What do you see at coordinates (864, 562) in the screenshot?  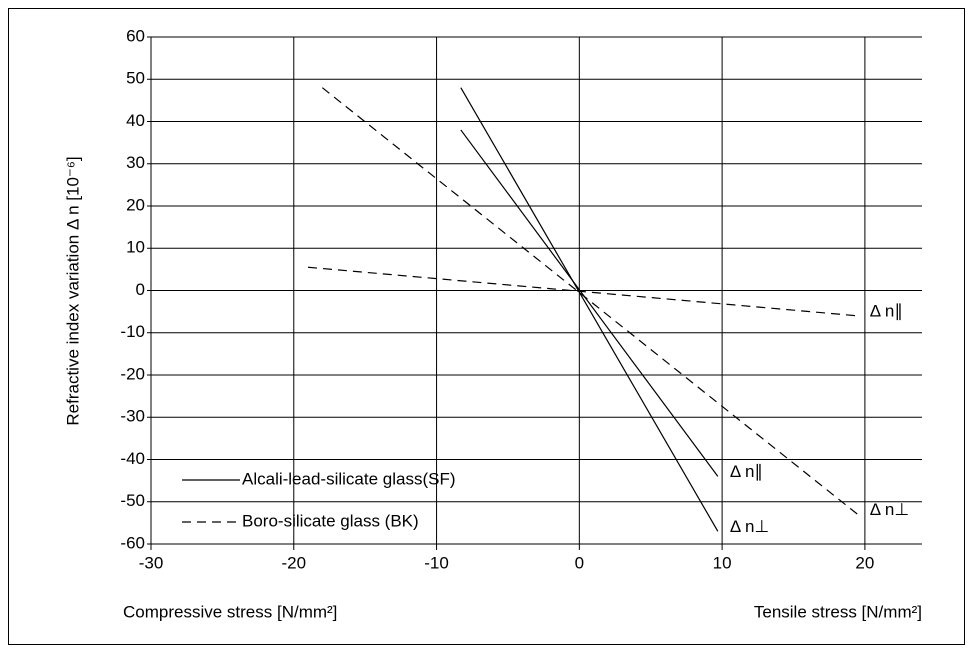 I see `x-tick-label: 20` at bounding box center [864, 562].